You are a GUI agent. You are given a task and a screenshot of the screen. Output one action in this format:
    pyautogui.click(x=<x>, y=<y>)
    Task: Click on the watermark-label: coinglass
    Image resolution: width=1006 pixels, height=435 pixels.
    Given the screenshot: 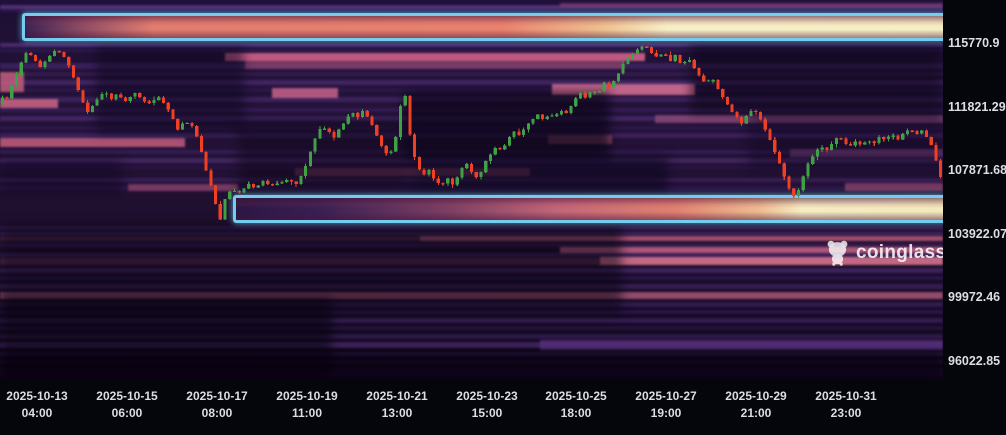 What is the action you would take?
    pyautogui.click(x=899, y=252)
    